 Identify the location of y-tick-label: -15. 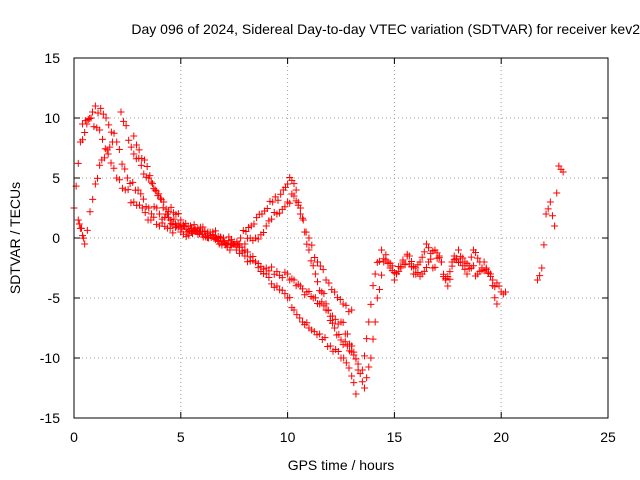
(50, 418).